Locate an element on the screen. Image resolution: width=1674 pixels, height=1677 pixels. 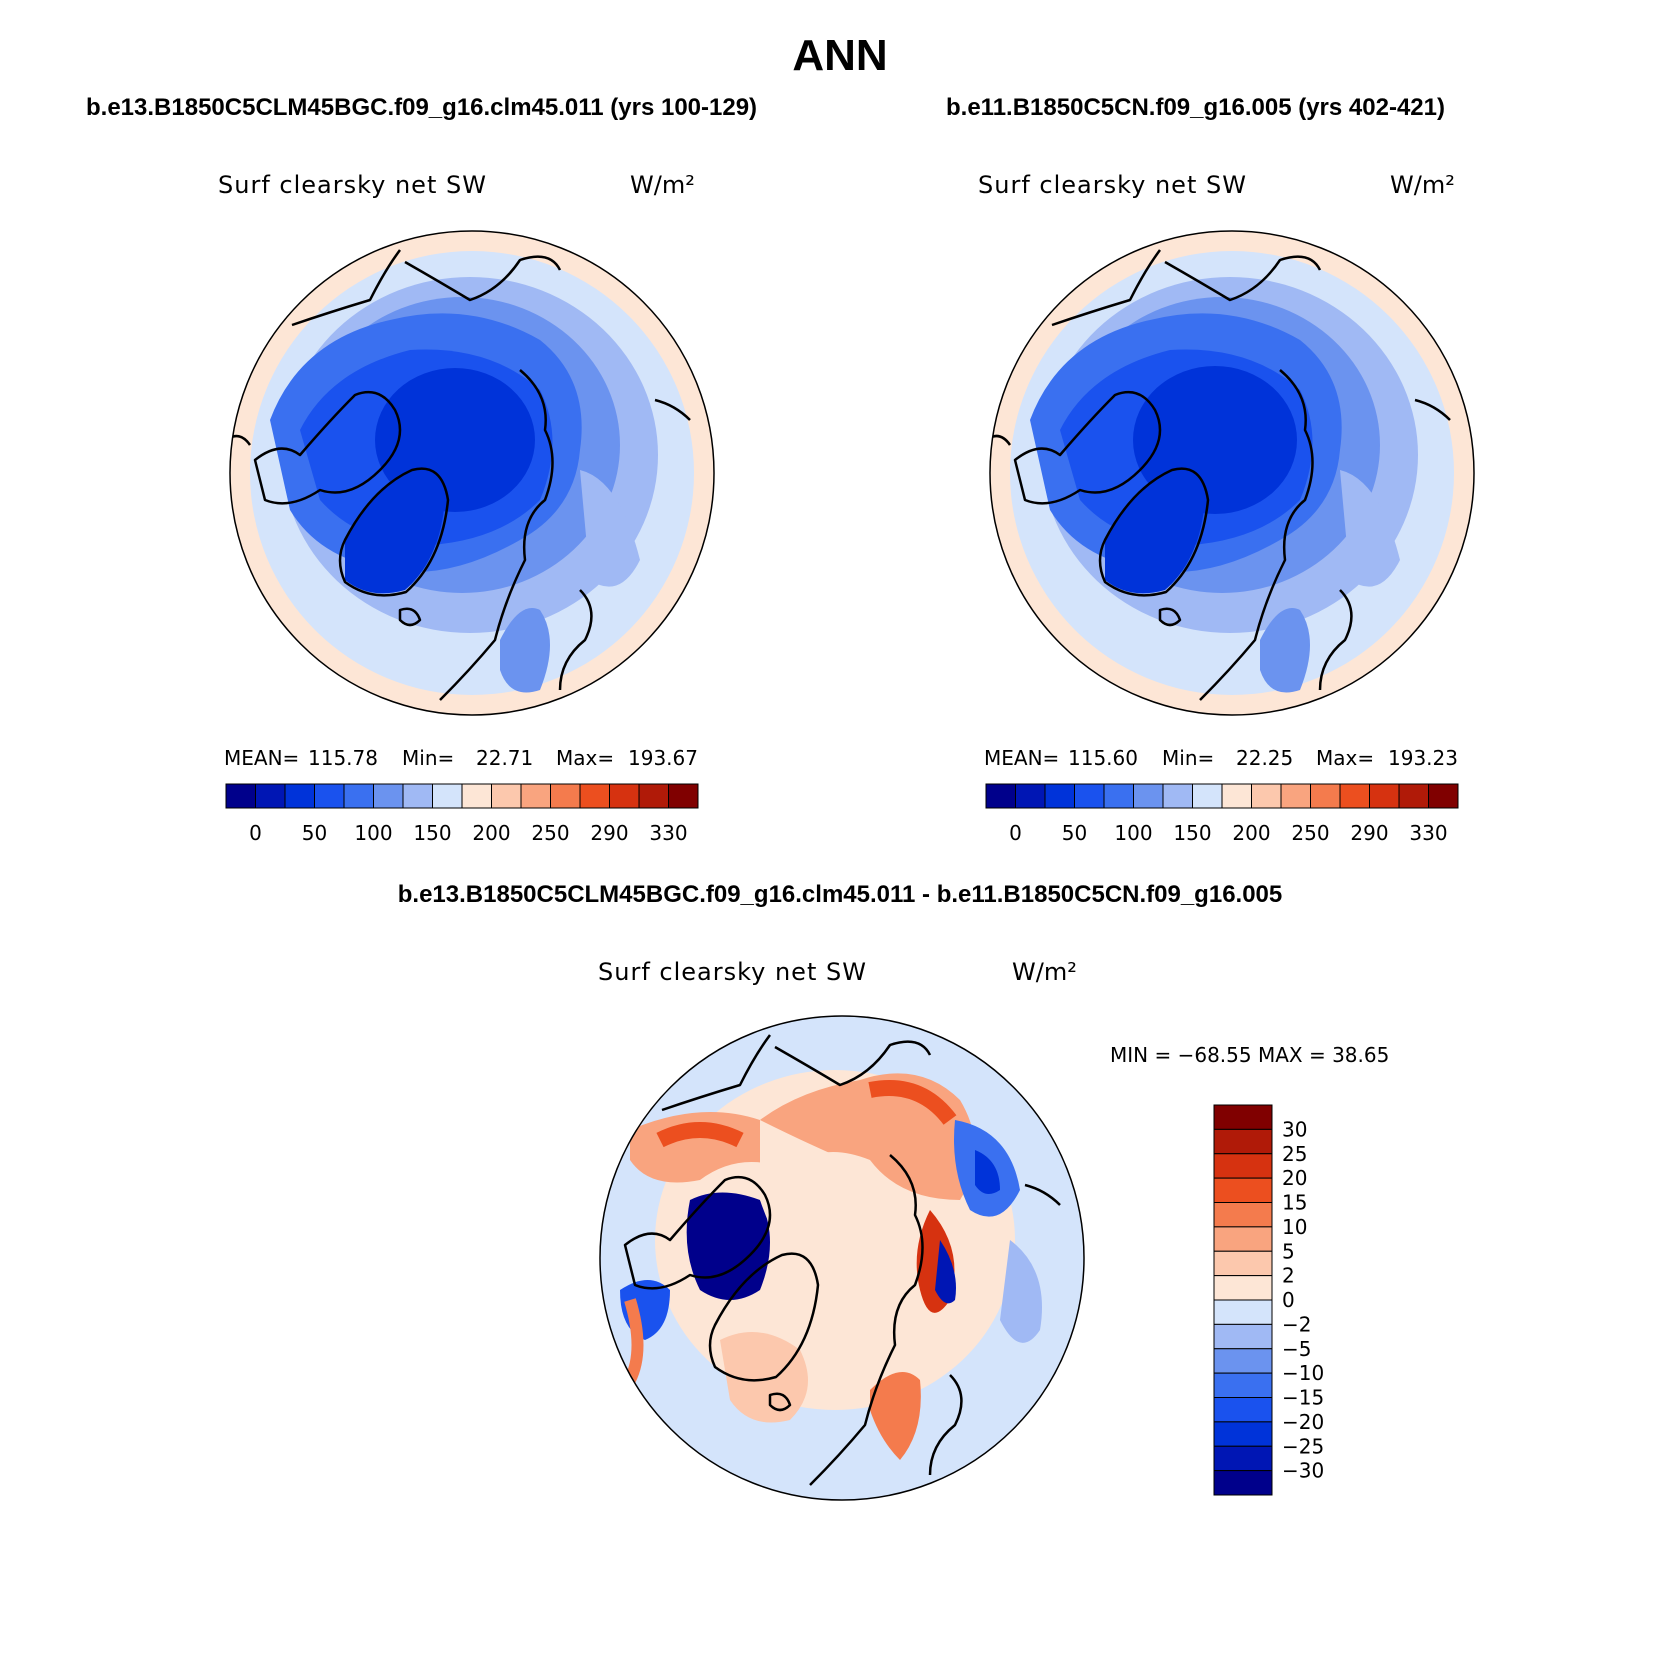
panel-2-colorbar-tick-label: 0 is located at coordinates (1015, 833).